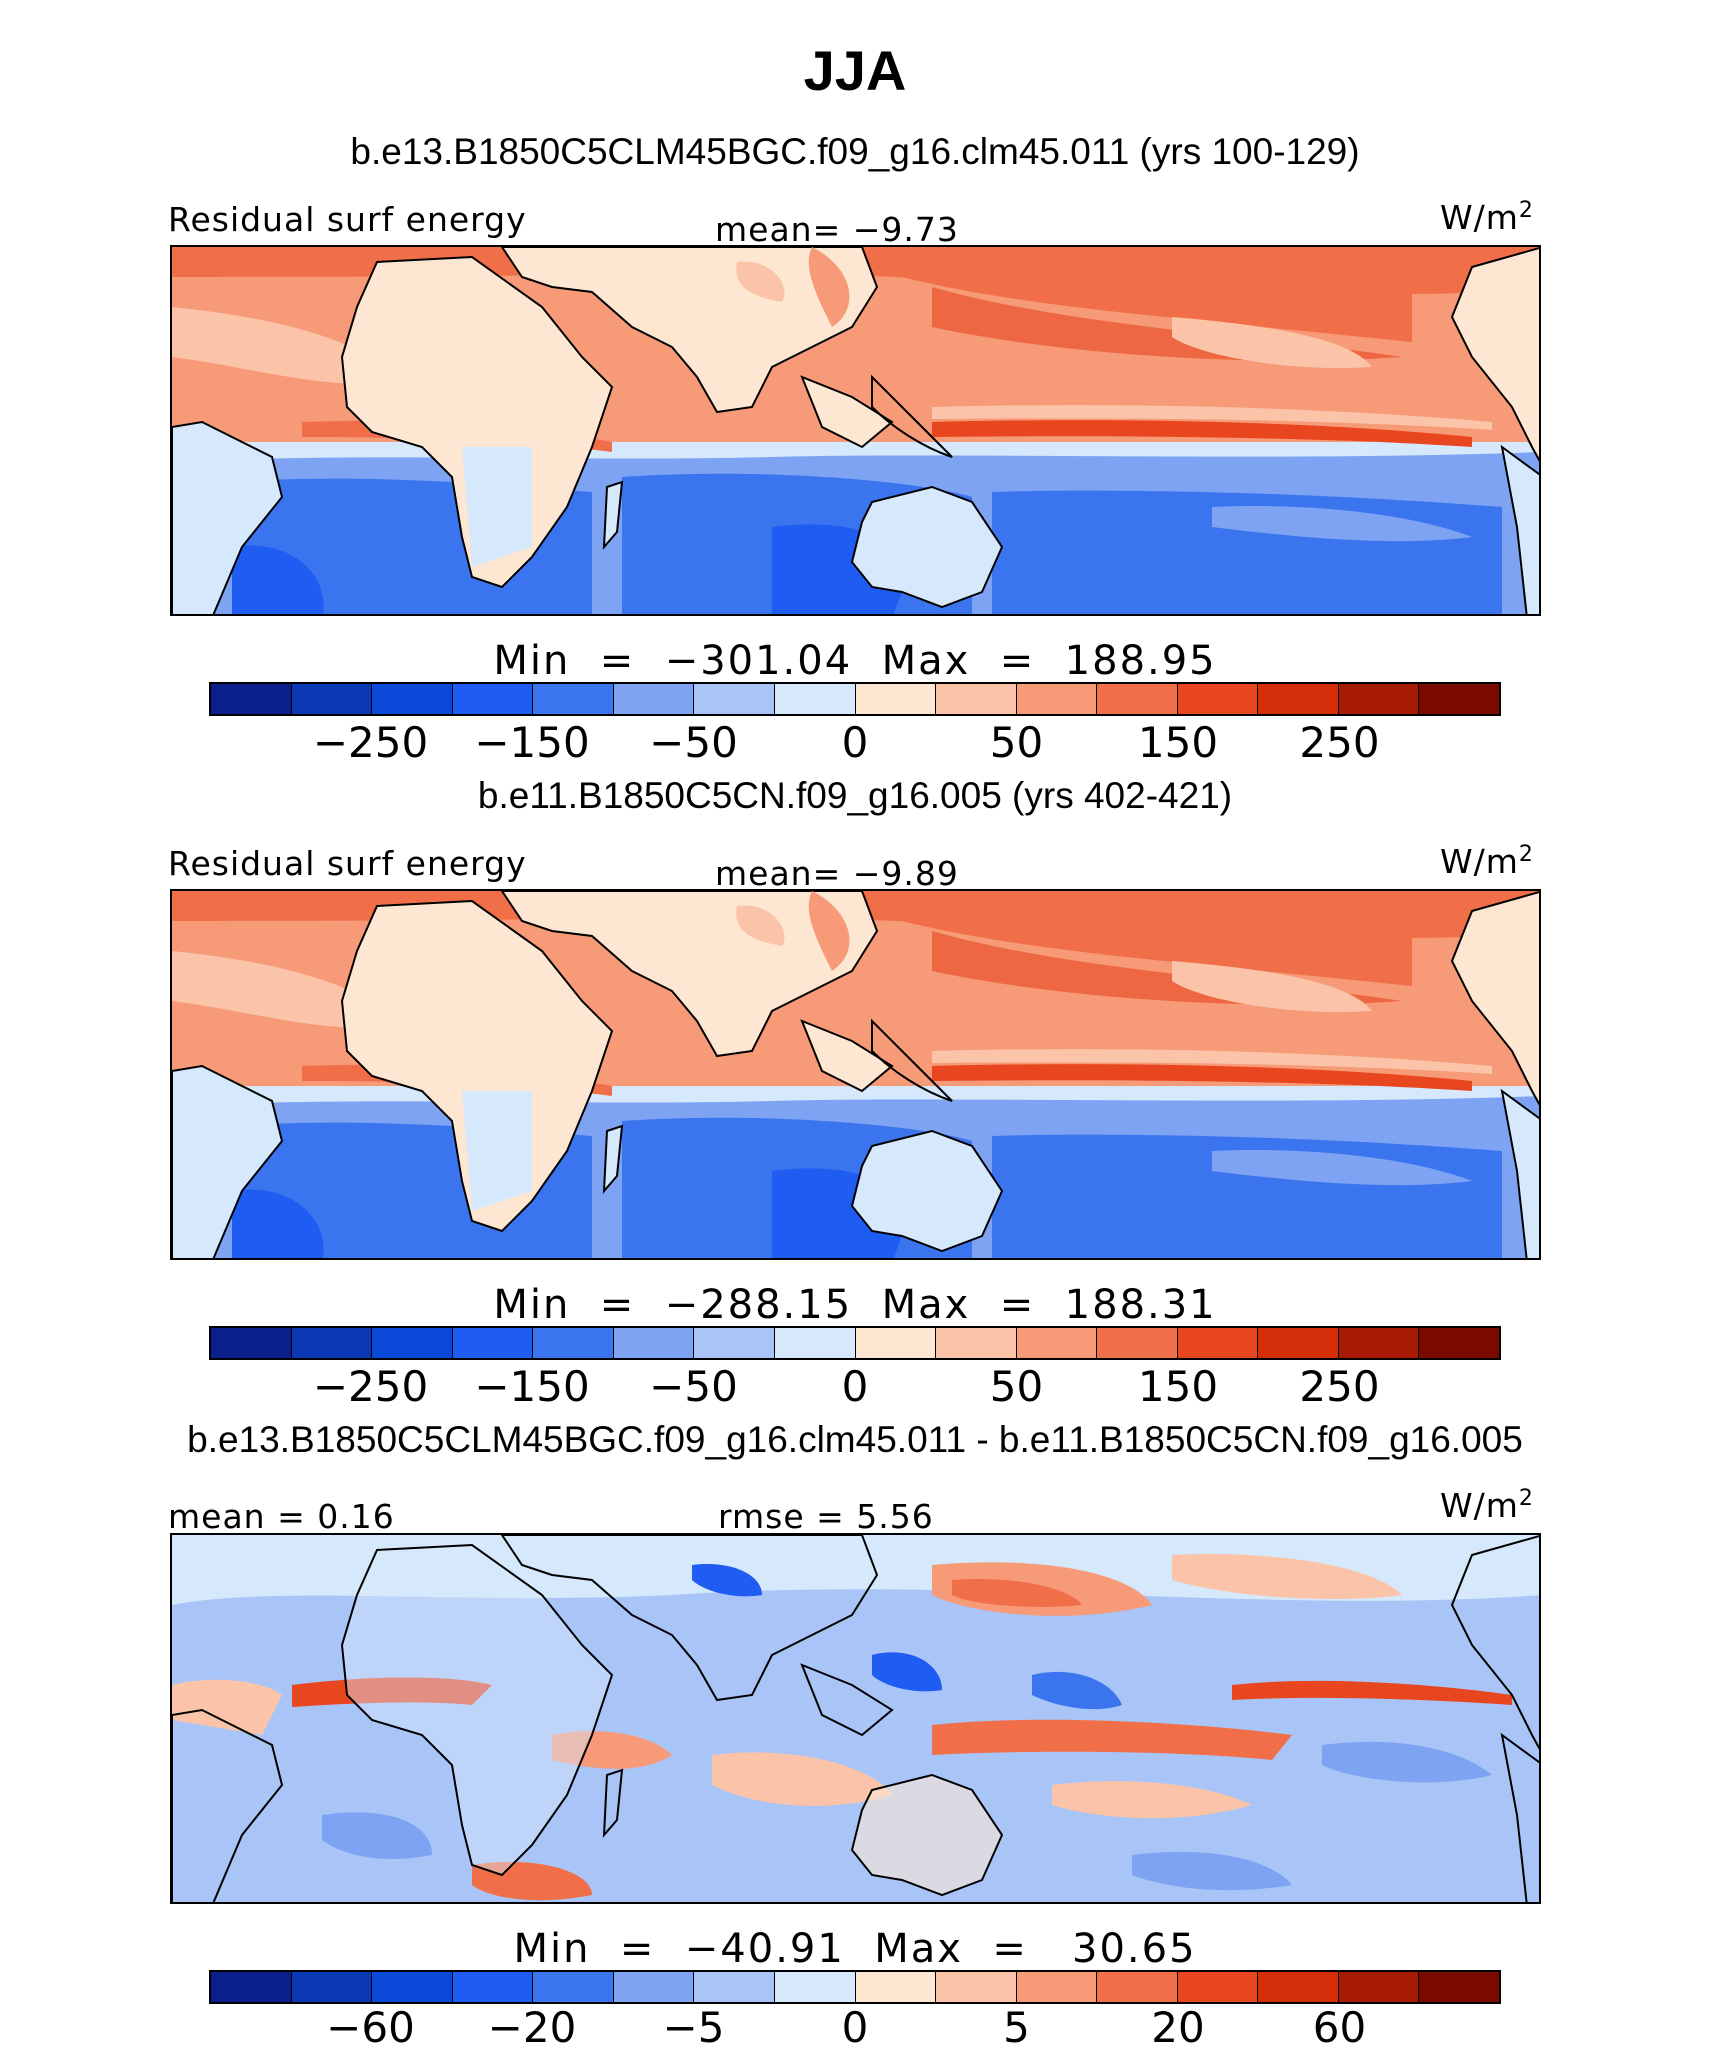  I want to click on panel-3-unit-label: W/m2, so click(1487, 1505).